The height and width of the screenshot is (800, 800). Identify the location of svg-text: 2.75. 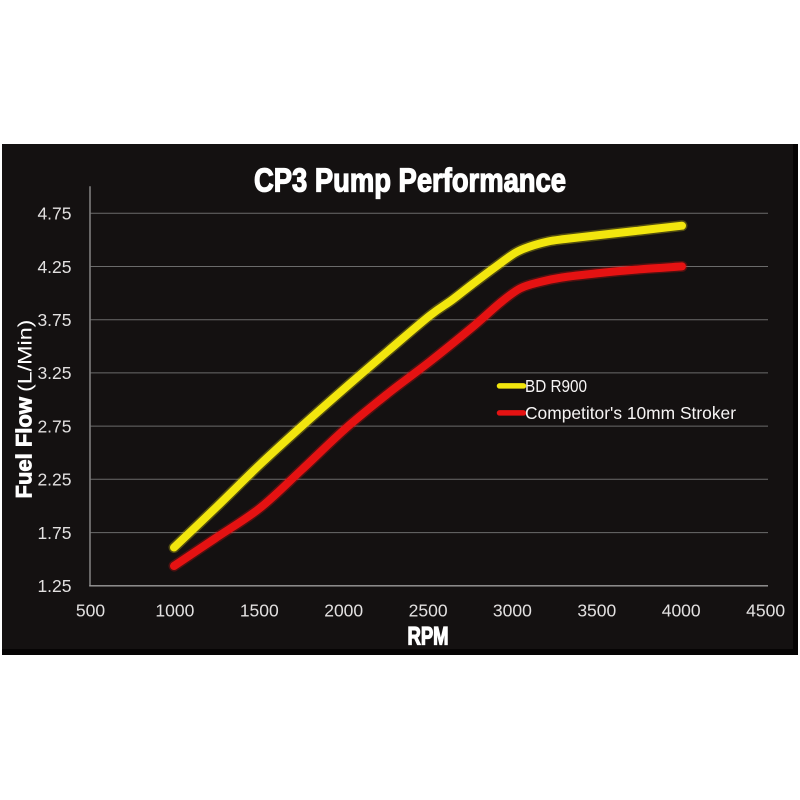
(54, 426).